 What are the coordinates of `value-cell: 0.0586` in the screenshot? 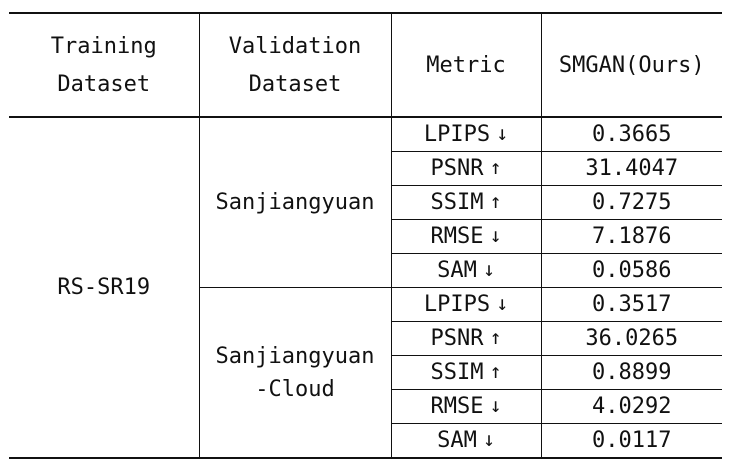 It's located at (631, 270).